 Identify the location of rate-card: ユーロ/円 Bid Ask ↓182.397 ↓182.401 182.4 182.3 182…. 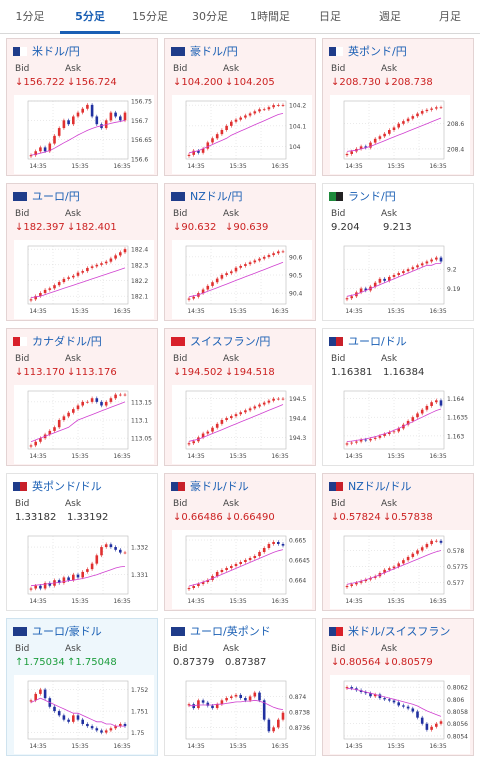
(82, 252).